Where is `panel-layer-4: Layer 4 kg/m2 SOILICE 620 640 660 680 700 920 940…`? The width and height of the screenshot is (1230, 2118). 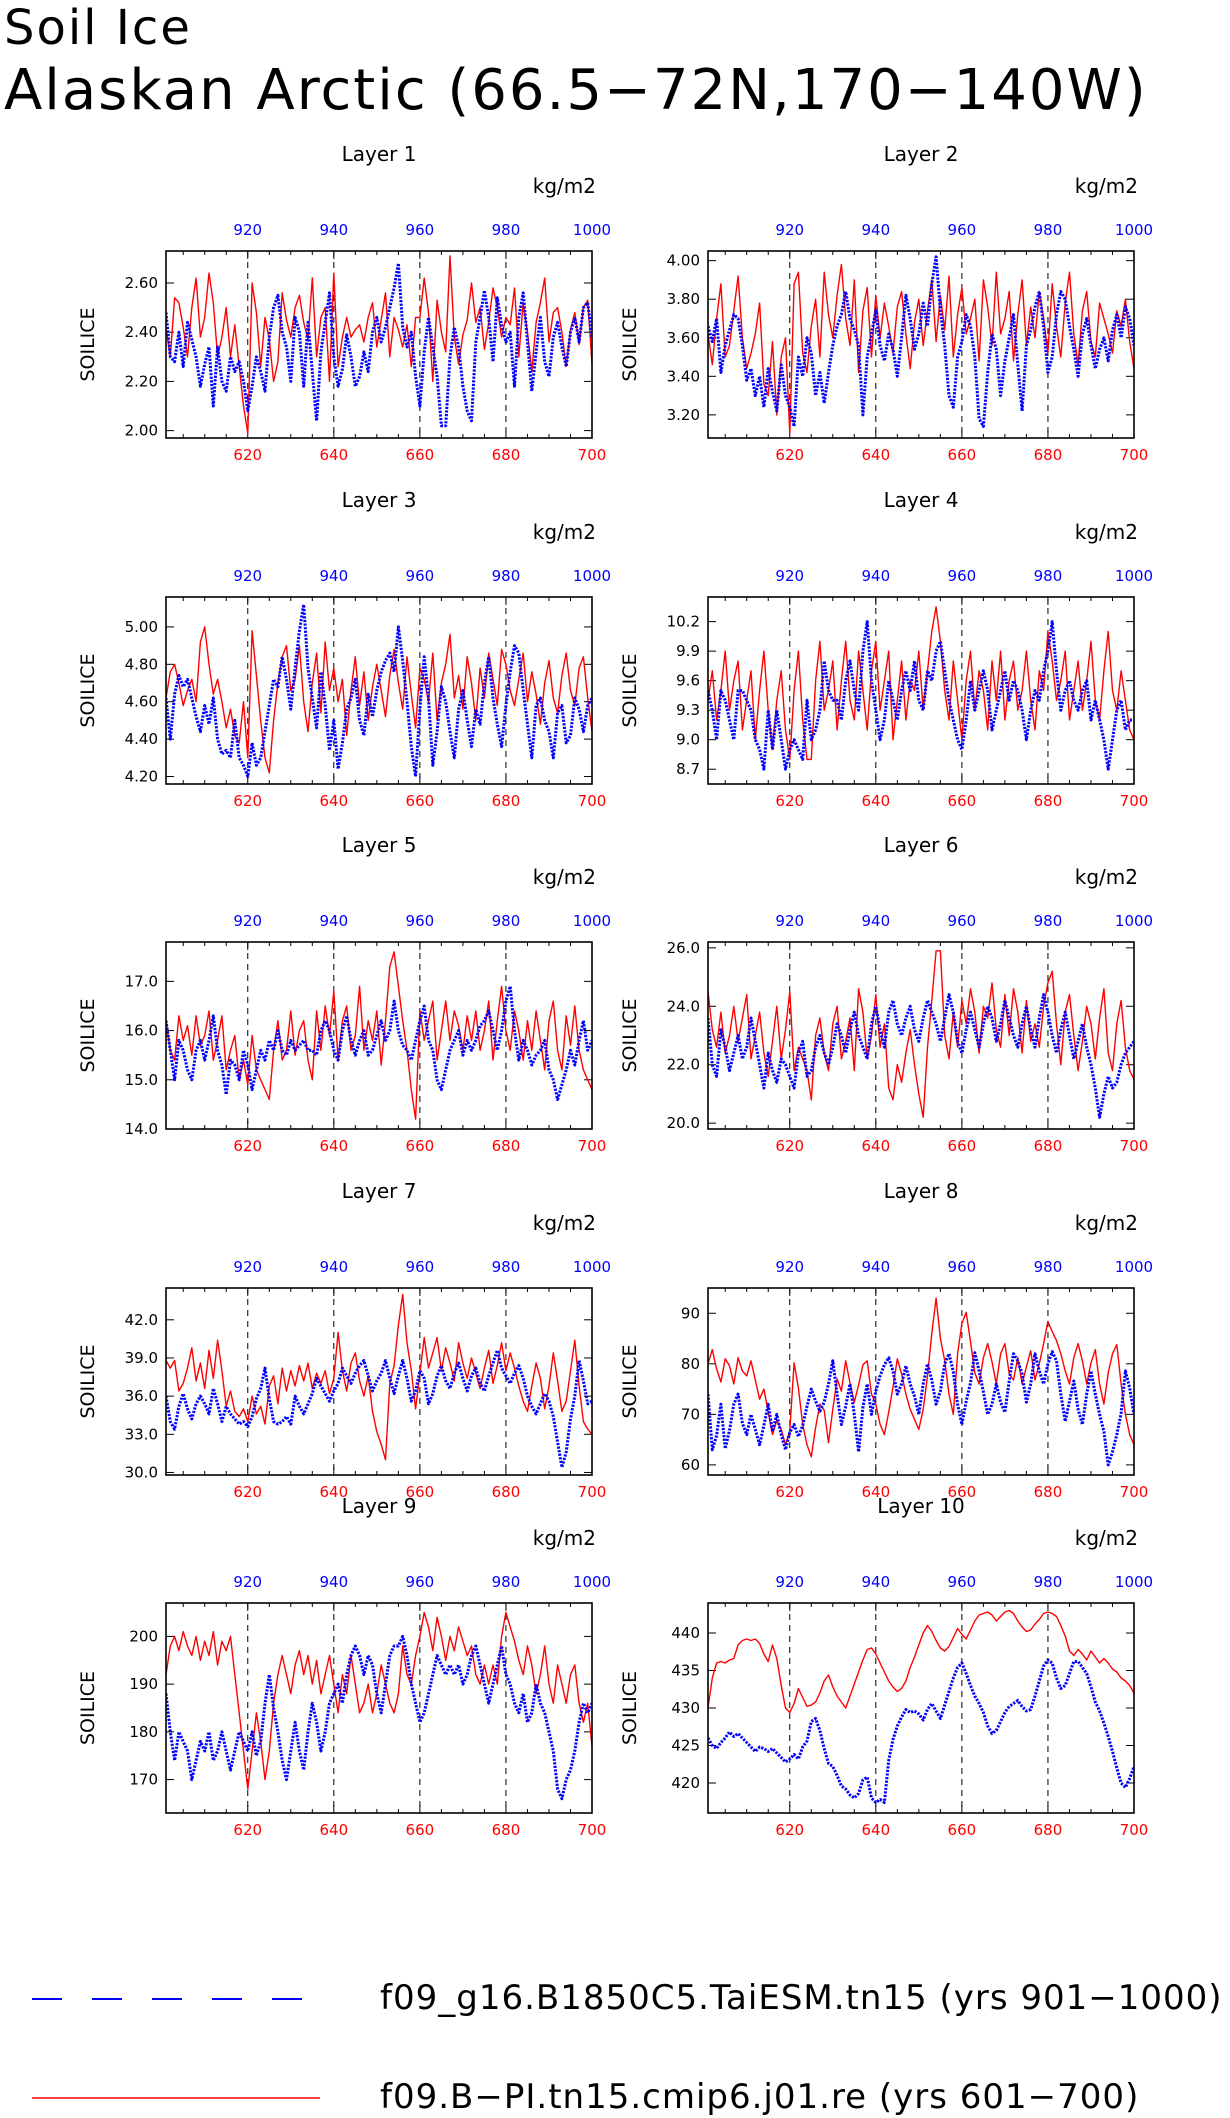 panel-layer-4: Layer 4 kg/m2 SOILICE 620 640 660 680 700 920 940… is located at coordinates (886, 649).